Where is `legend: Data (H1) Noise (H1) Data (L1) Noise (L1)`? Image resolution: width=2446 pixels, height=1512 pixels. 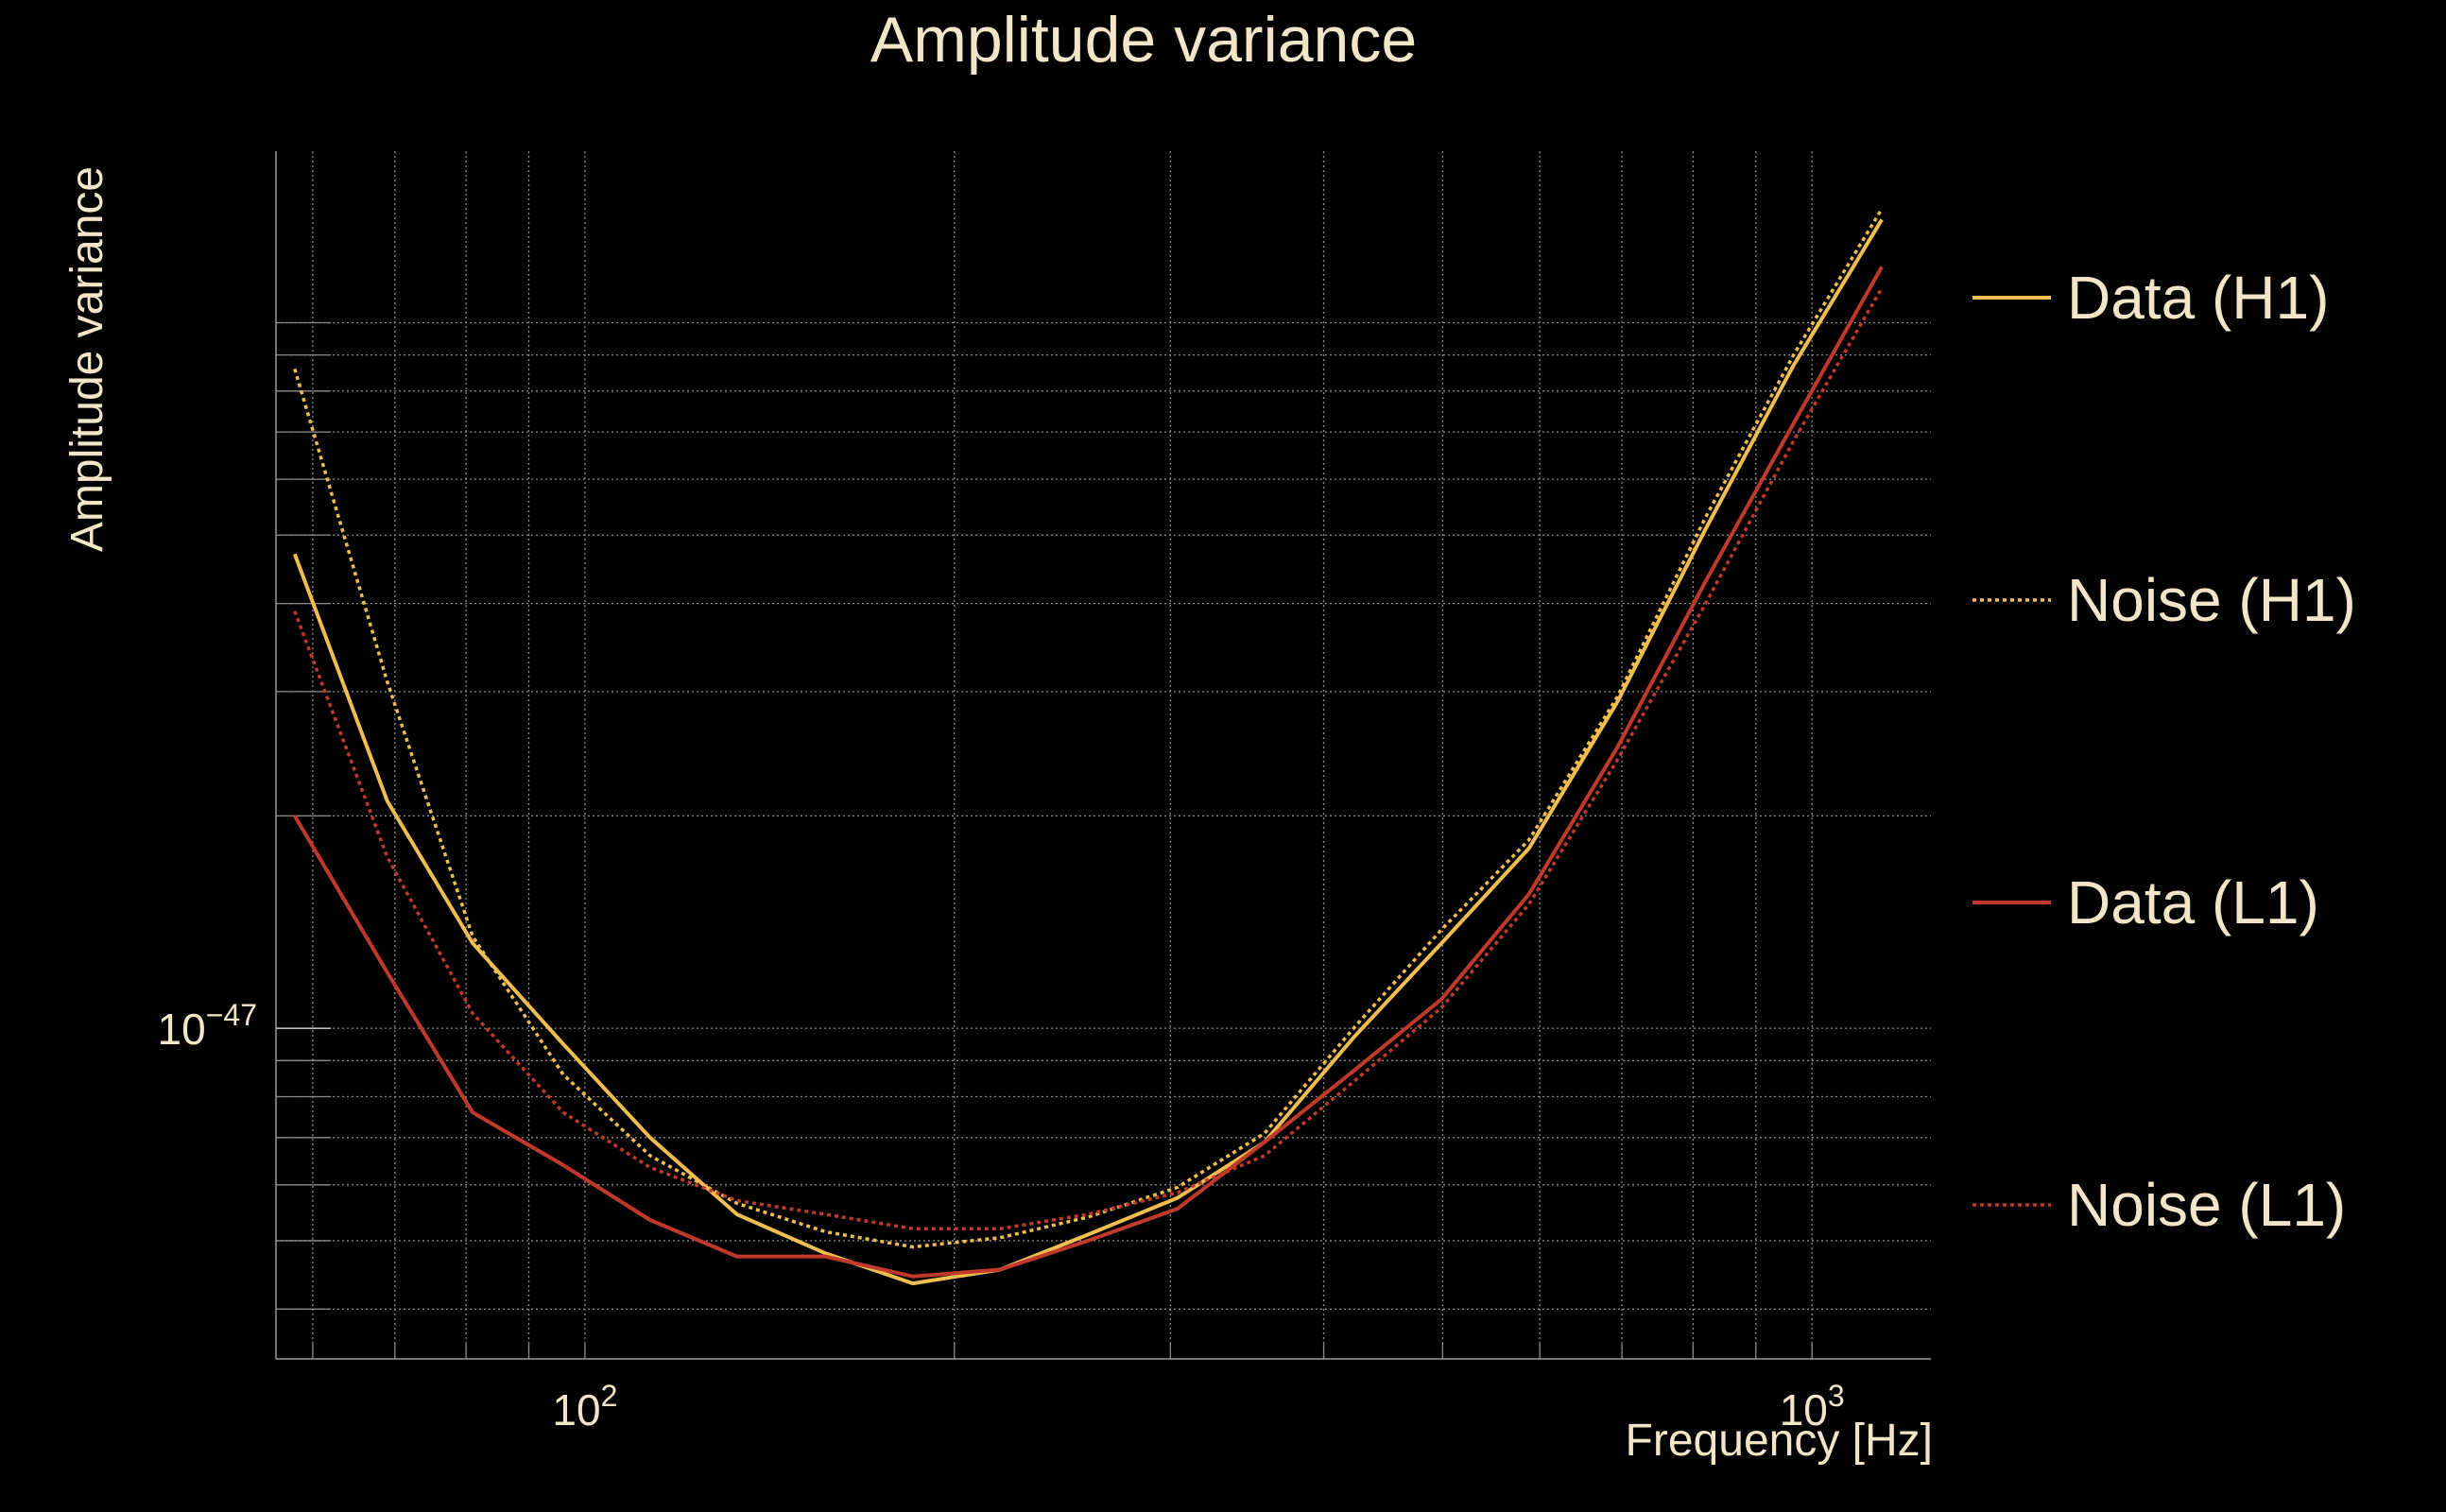 legend: Data (H1) Noise (H1) Data (L1) Noise (L1) is located at coordinates (2164, 751).